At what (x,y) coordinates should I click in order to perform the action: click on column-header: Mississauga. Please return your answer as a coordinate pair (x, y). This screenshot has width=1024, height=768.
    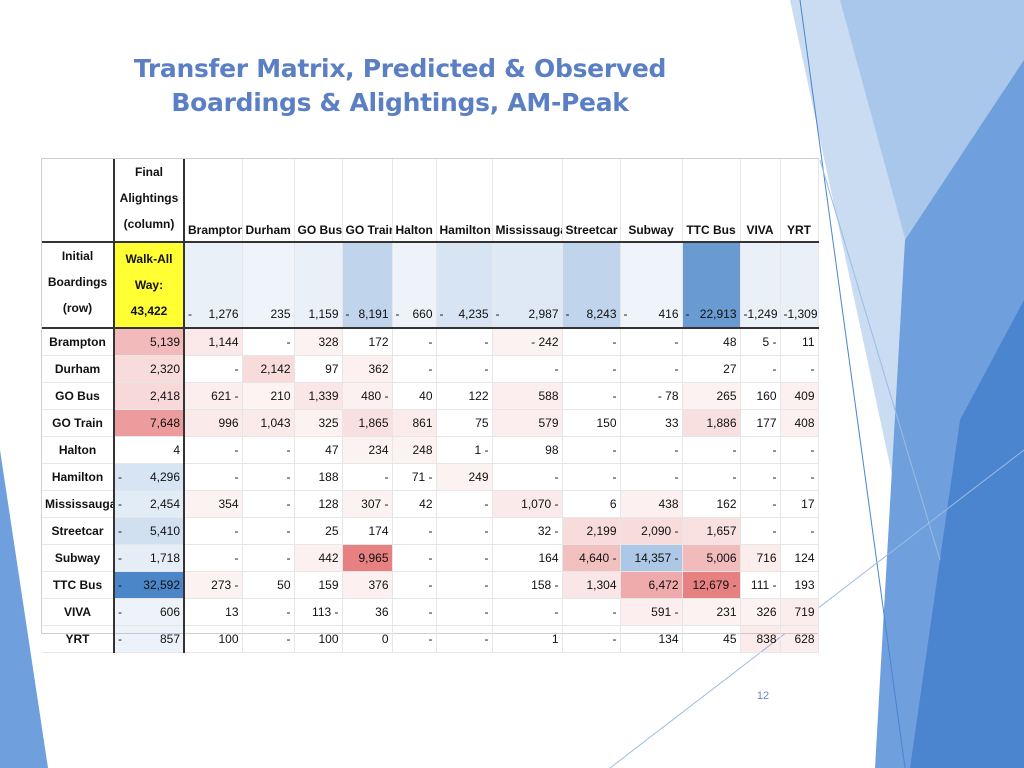
    Looking at the image, I should click on (527, 201).